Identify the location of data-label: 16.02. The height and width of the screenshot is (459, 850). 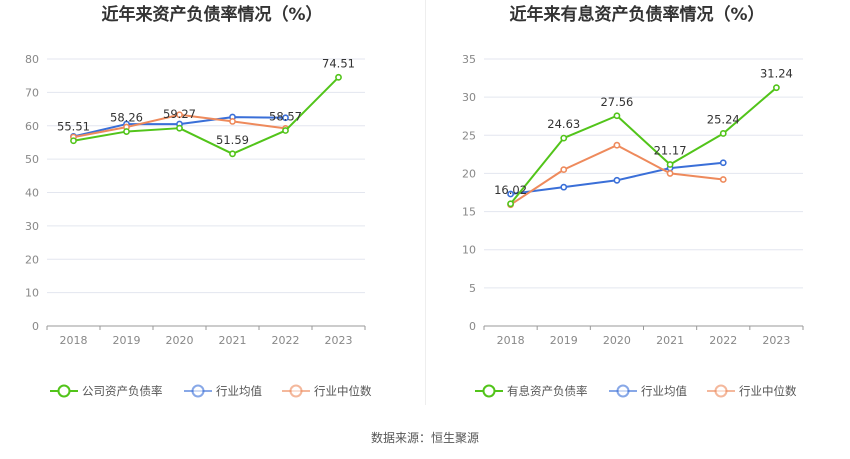
(510, 190).